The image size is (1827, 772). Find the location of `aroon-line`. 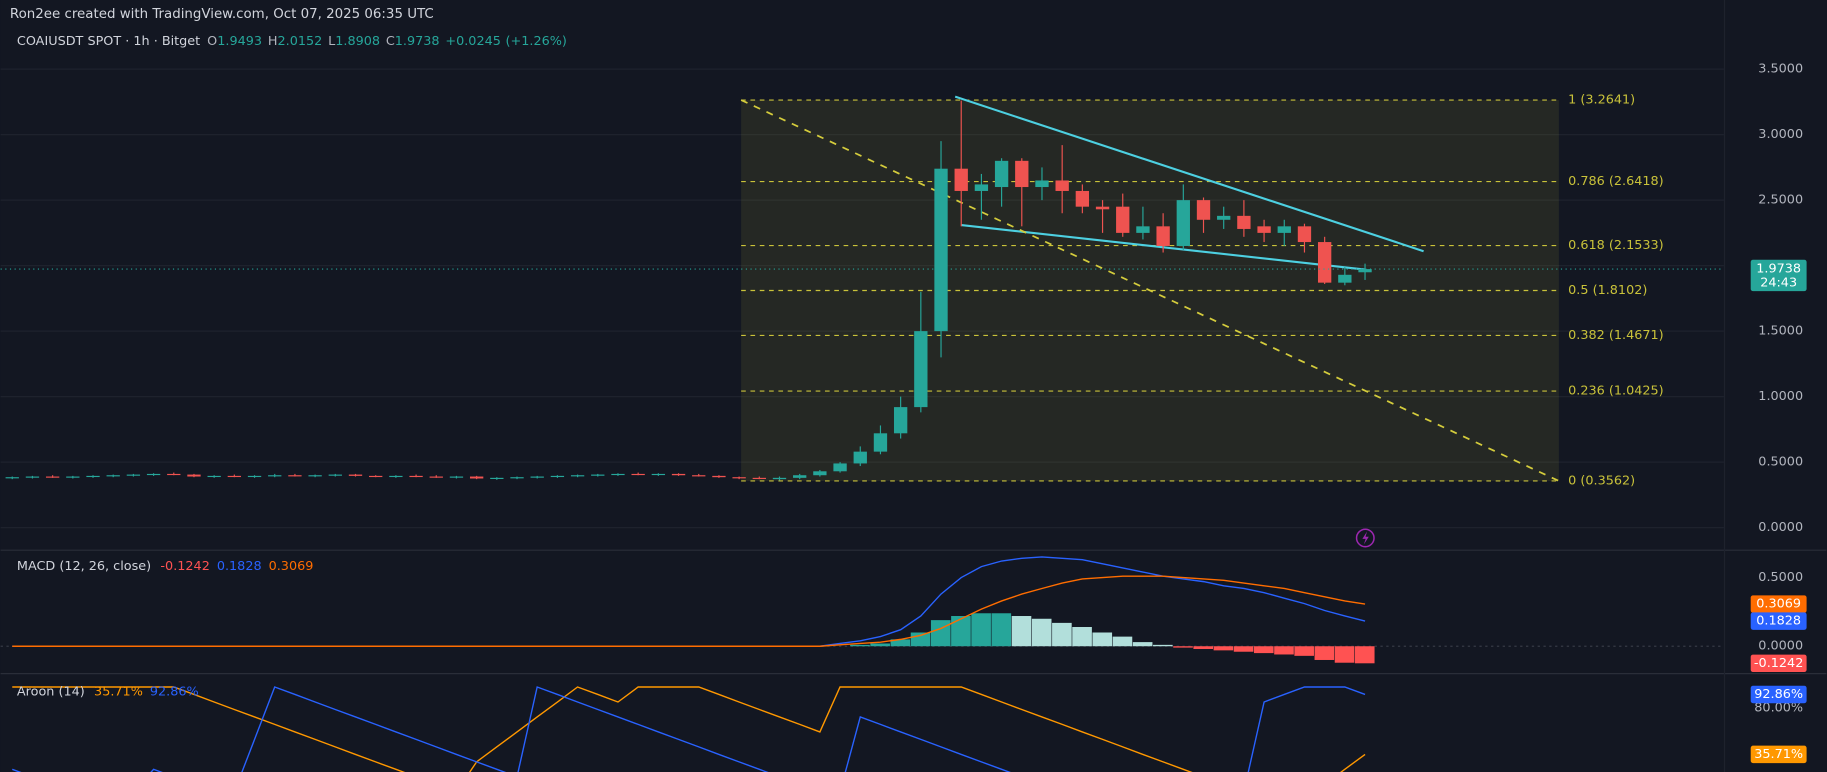

aroon-line is located at coordinates (689, 729).